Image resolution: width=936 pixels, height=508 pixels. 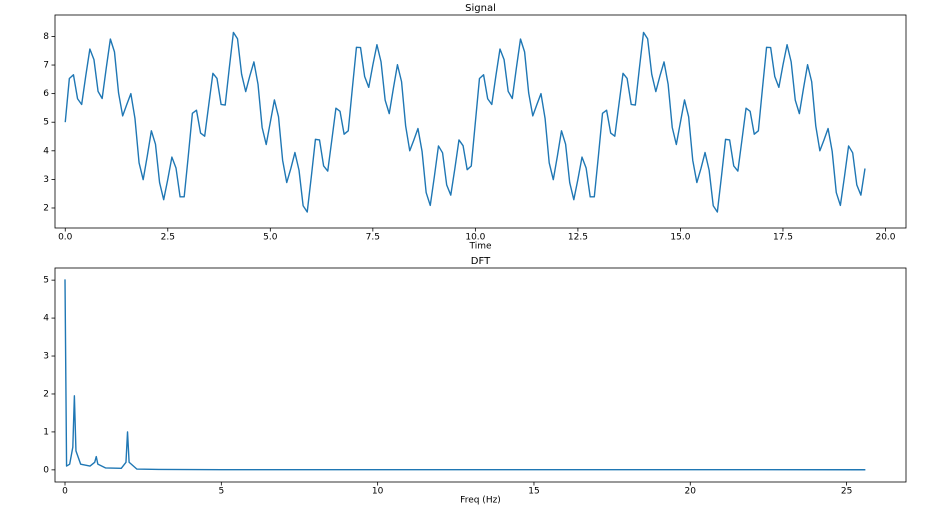 What do you see at coordinates (378, 492) in the screenshot?
I see `x-tick-label: 10` at bounding box center [378, 492].